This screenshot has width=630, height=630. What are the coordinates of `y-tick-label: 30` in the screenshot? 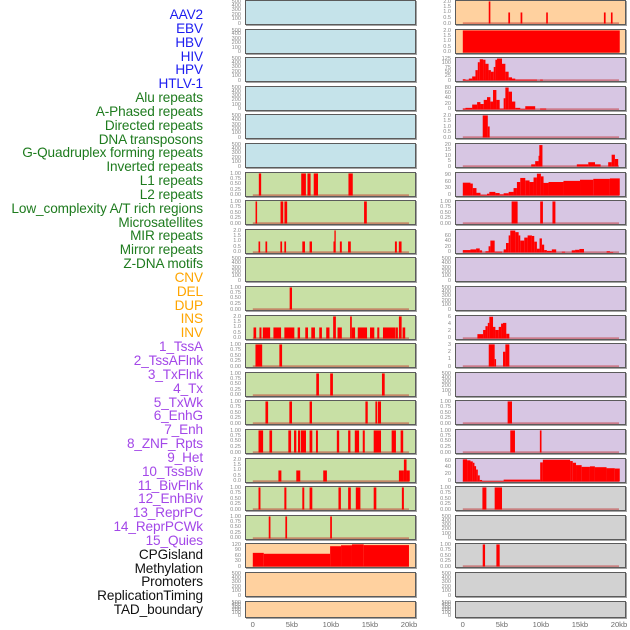 It's located at (237, 561).